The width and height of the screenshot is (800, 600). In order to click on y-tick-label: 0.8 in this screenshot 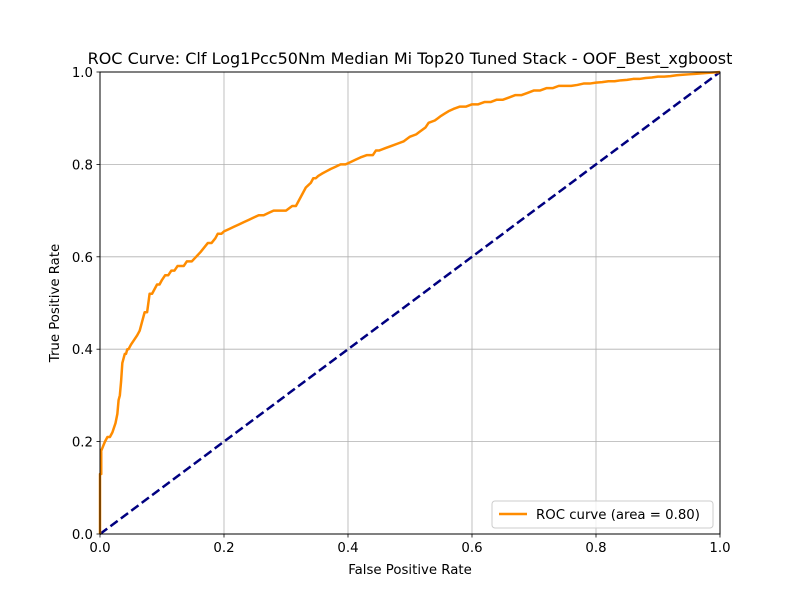, I will do `click(82, 165)`.